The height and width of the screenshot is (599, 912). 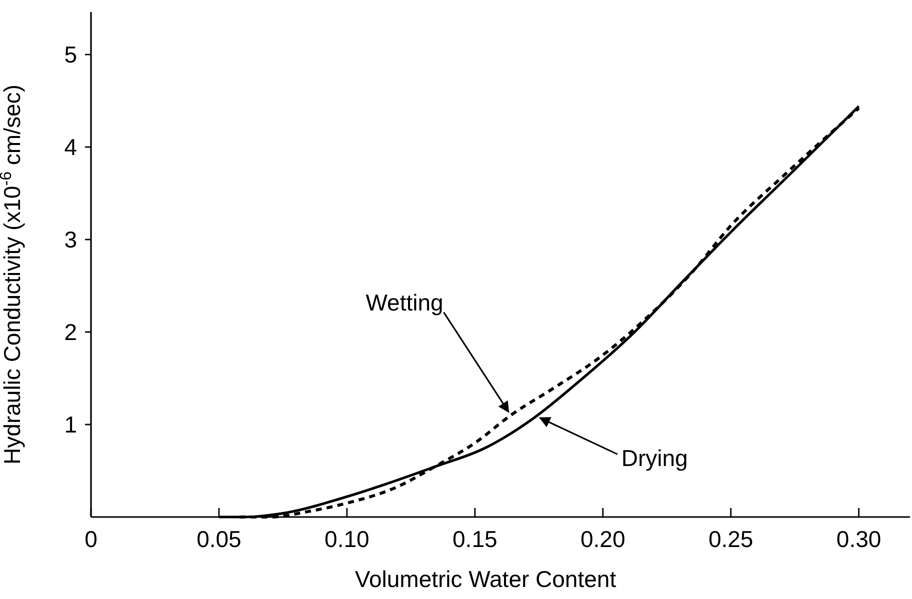 What do you see at coordinates (70, 239) in the screenshot?
I see `y-tick-label: 3` at bounding box center [70, 239].